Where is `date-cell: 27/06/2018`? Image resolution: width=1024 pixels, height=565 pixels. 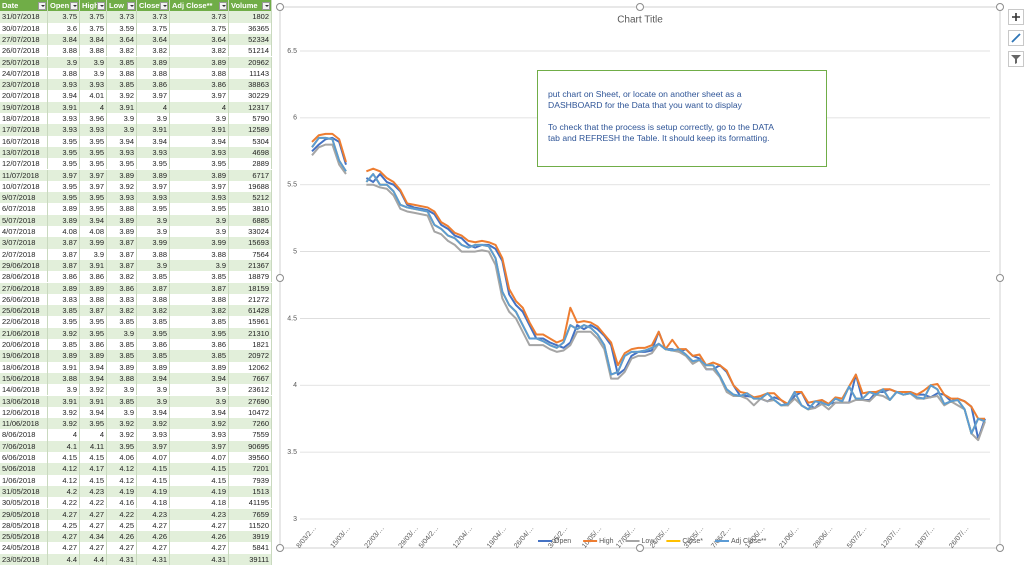
date-cell: 27/06/2018 is located at coordinates (24, 288).